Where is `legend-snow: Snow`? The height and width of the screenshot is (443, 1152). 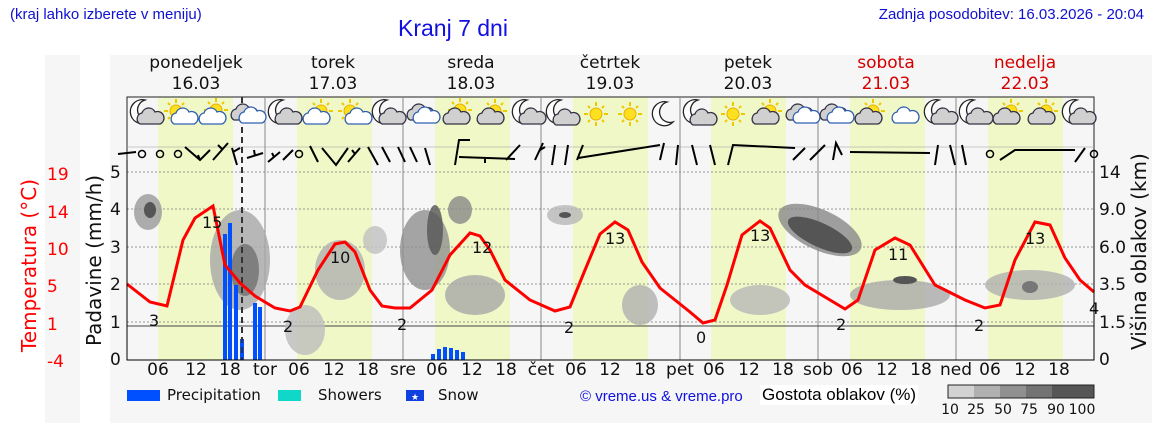
legend-snow: Snow is located at coordinates (458, 395).